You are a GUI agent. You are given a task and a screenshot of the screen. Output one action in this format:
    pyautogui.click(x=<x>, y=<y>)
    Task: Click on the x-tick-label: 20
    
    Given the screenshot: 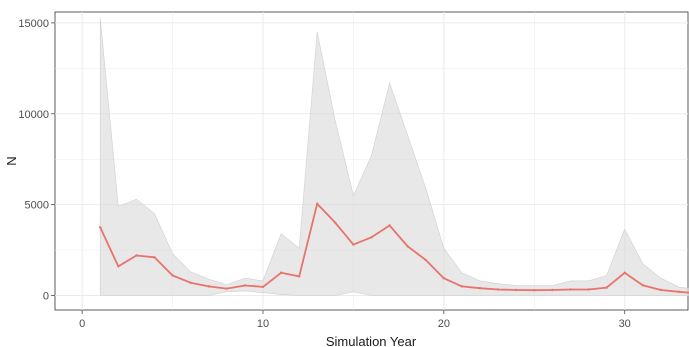 What is the action you would take?
    pyautogui.click(x=444, y=324)
    